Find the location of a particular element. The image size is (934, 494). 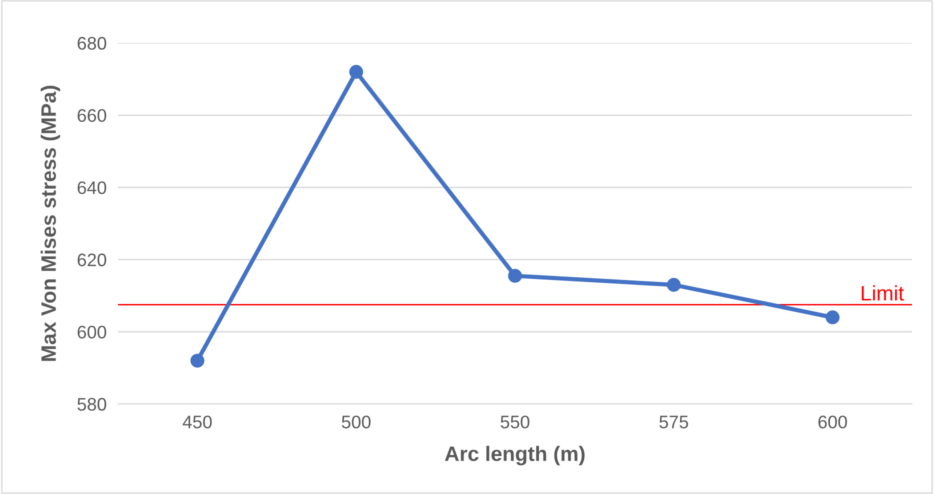

y-tick-label: 640 is located at coordinates (92, 187).